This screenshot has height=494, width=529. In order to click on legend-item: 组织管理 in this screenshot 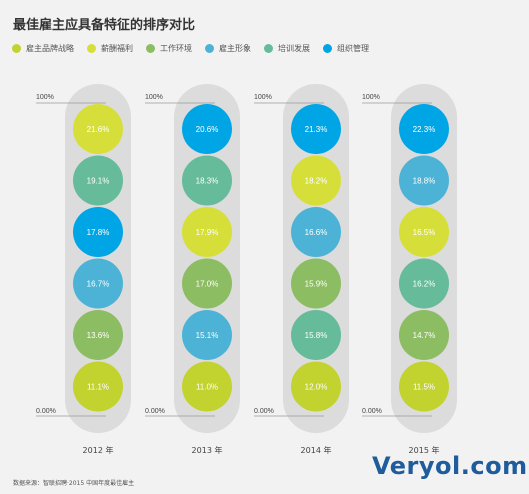, I will do `click(346, 48)`.